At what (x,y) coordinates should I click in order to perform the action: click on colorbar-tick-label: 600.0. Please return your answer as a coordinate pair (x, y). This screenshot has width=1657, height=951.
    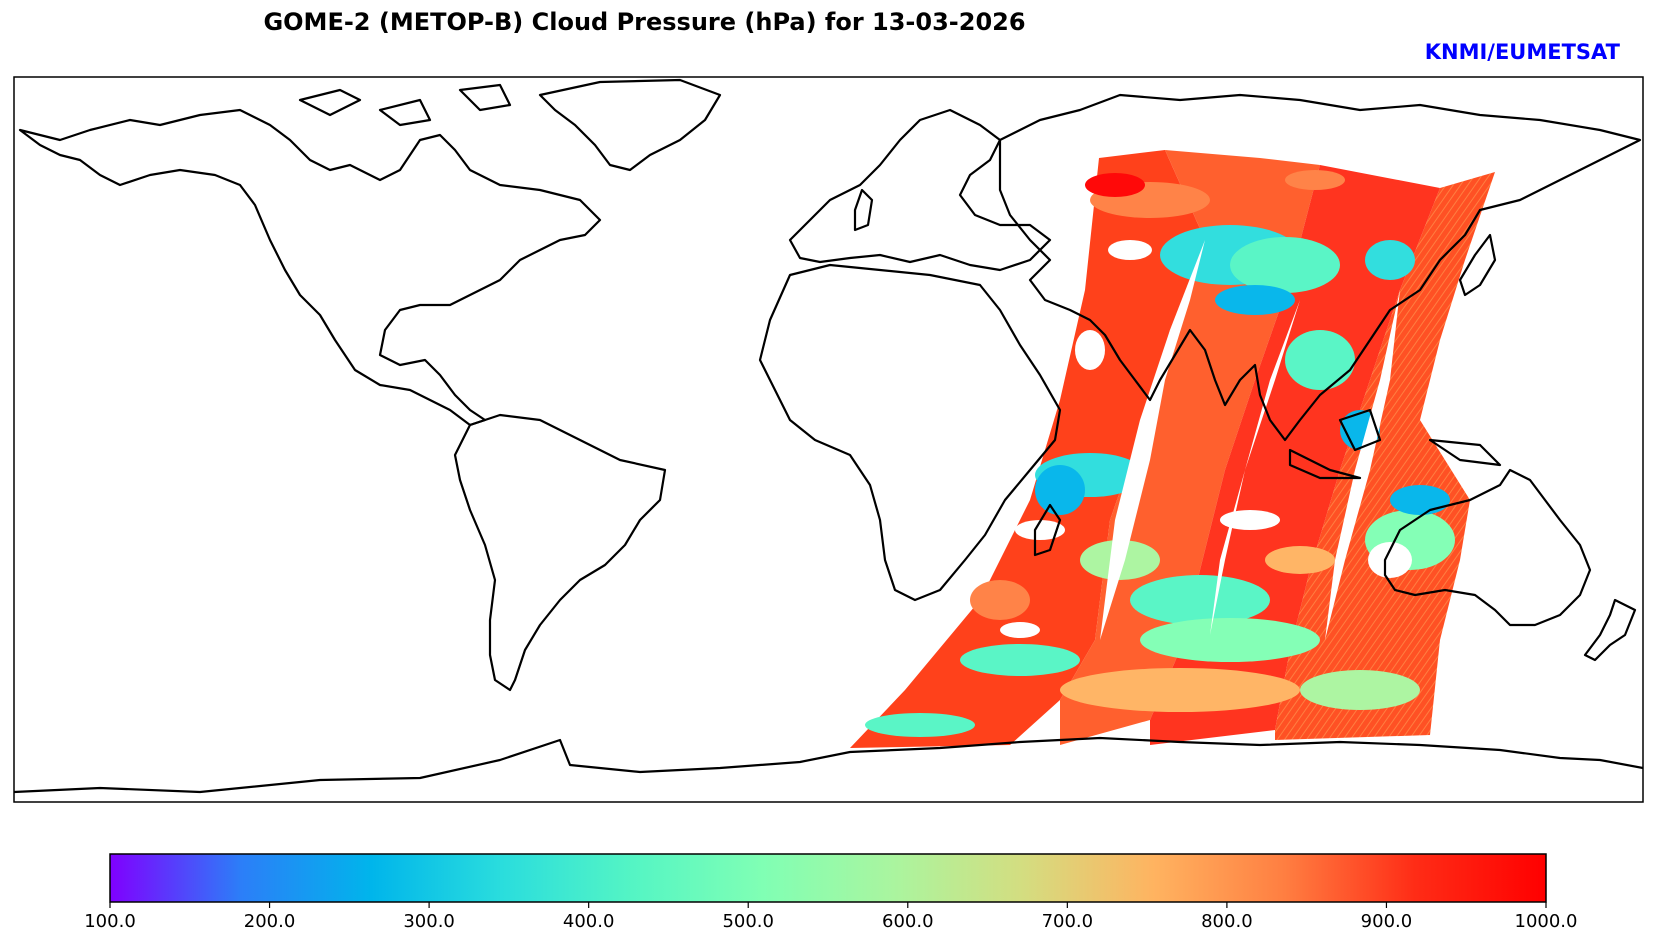
    Looking at the image, I should click on (908, 921).